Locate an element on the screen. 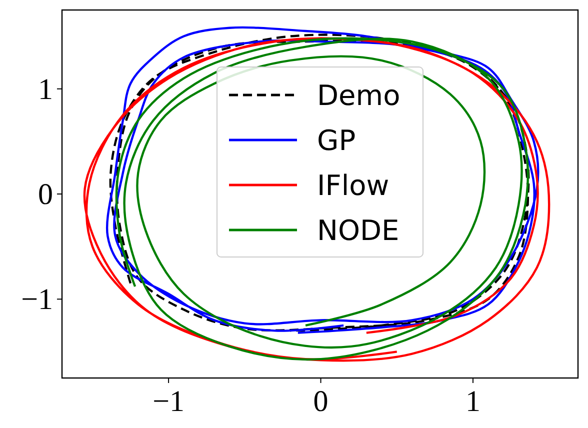 This screenshot has width=588, height=428. legend-label: GP is located at coordinates (336, 140).